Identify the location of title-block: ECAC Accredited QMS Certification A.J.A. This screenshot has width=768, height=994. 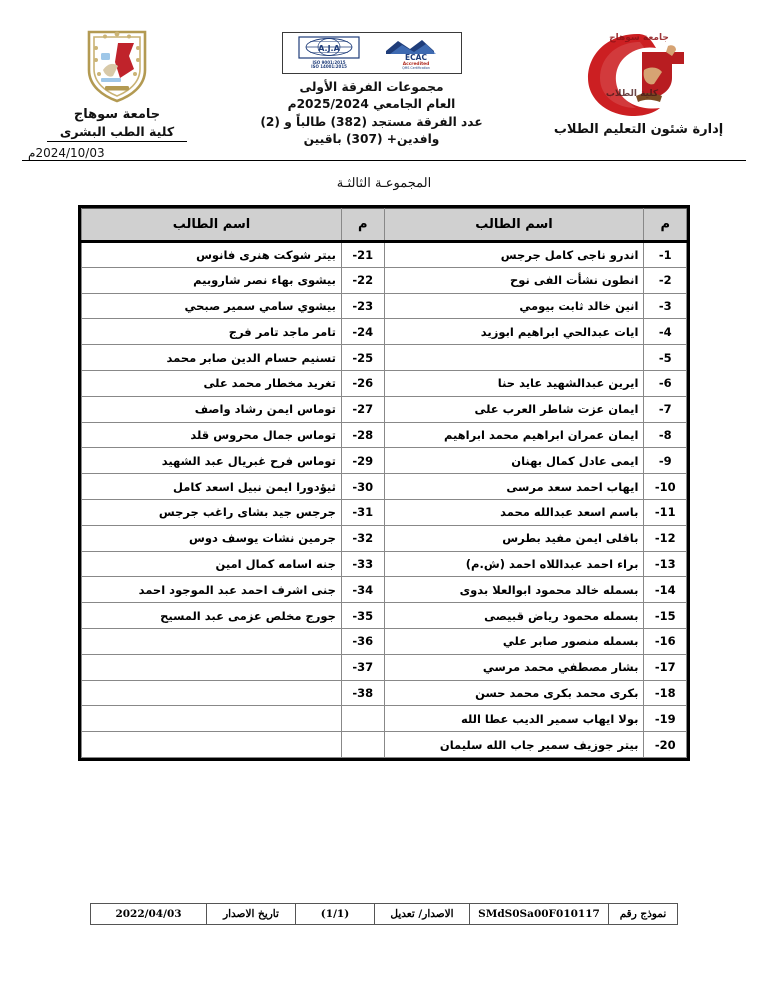
(372, 87).